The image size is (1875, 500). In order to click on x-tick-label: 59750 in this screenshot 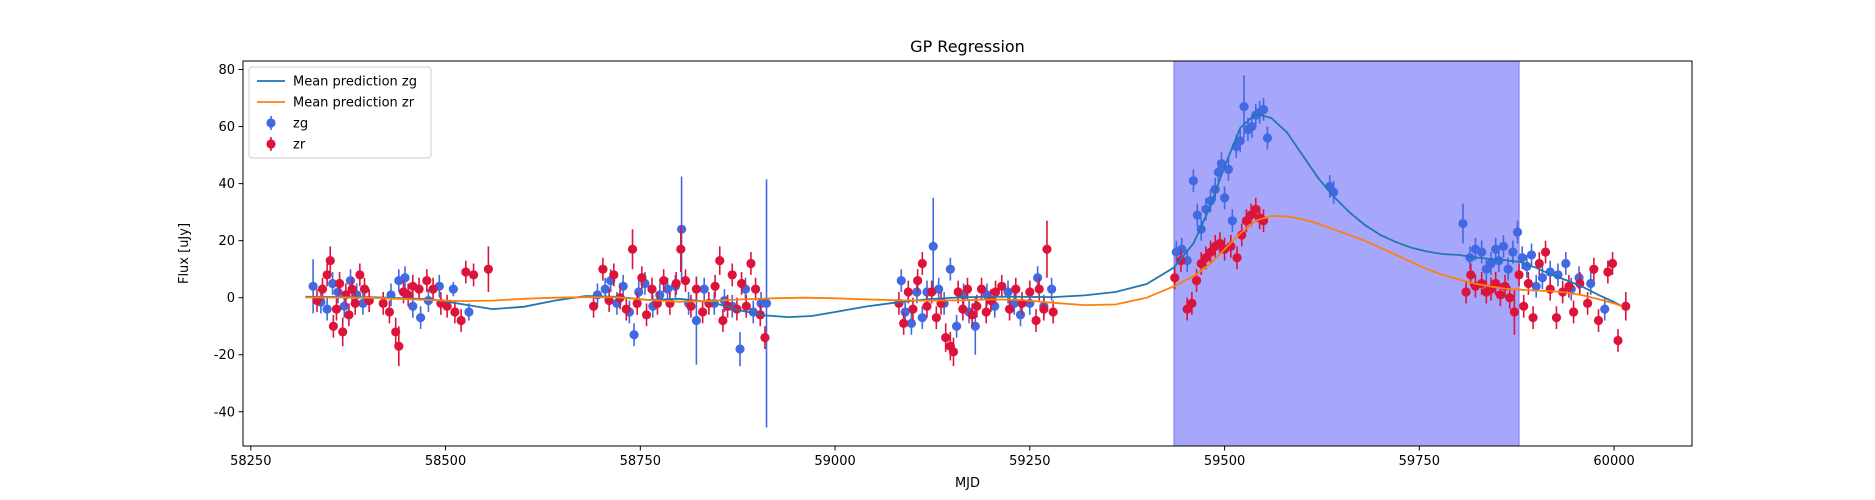, I will do `click(1419, 461)`.